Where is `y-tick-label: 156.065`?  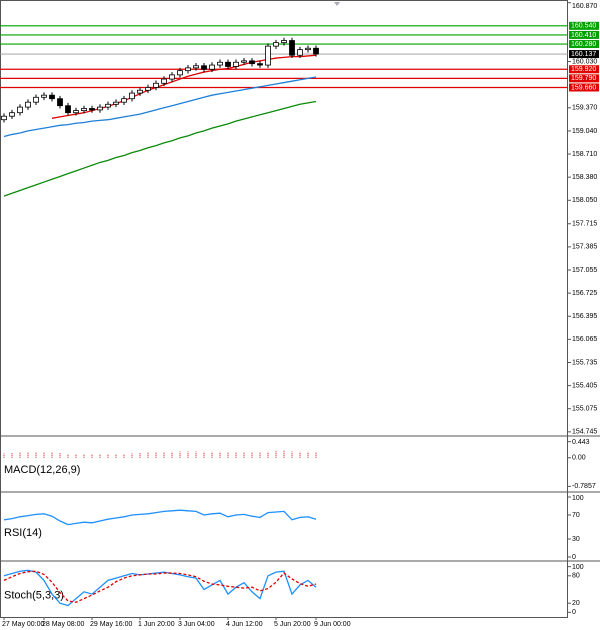 y-tick-label: 156.065 is located at coordinates (584, 339).